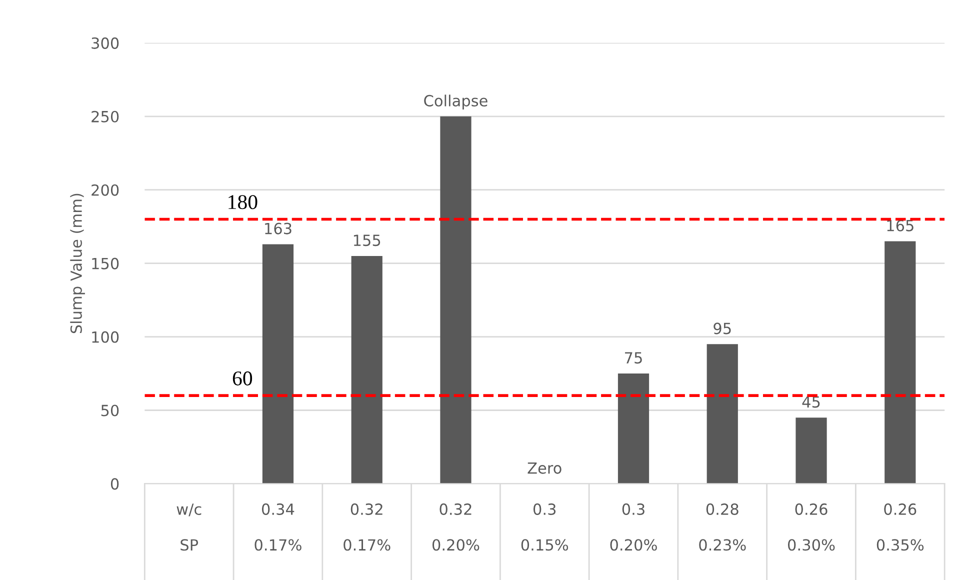  What do you see at coordinates (243, 202) in the screenshot?
I see `ref-line-label: 180` at bounding box center [243, 202].